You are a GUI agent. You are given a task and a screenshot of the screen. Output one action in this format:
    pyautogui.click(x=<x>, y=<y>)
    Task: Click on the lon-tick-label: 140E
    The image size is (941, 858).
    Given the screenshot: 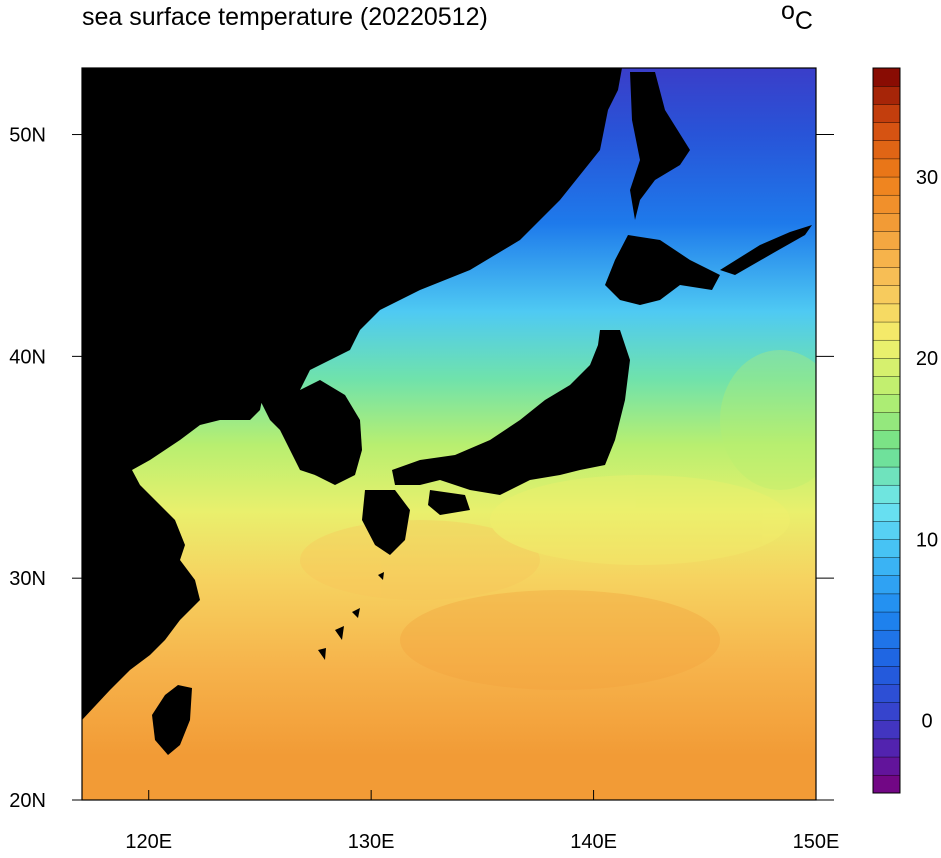 What is the action you would take?
    pyautogui.click(x=593, y=842)
    